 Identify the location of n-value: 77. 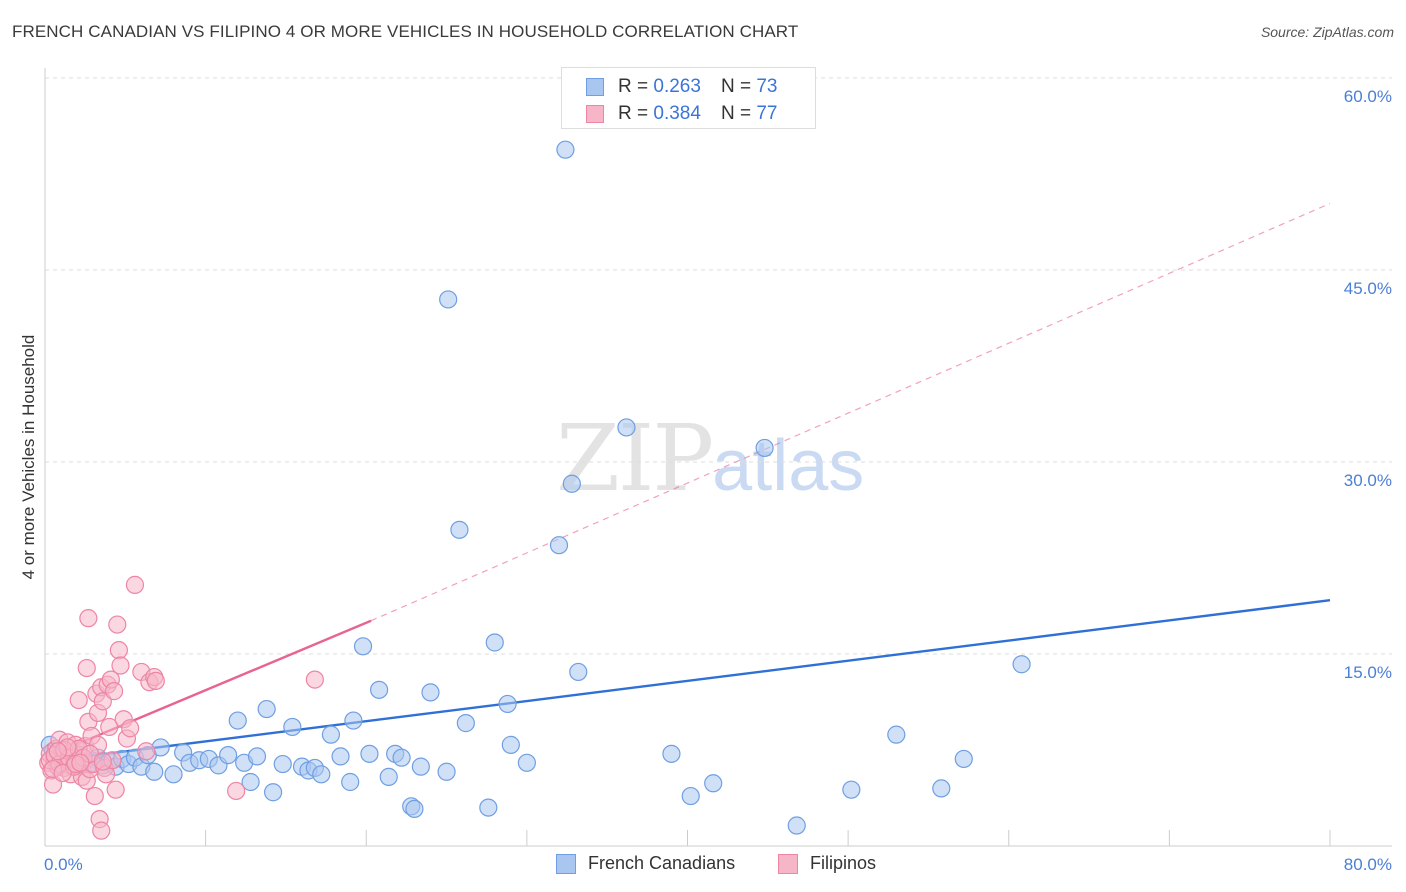
(767, 113).